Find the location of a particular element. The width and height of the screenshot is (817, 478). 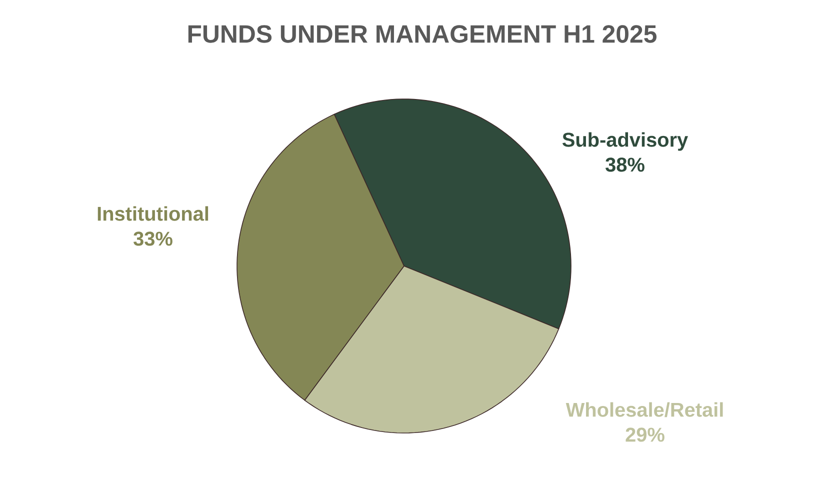

data-label: 29% is located at coordinates (645, 435).